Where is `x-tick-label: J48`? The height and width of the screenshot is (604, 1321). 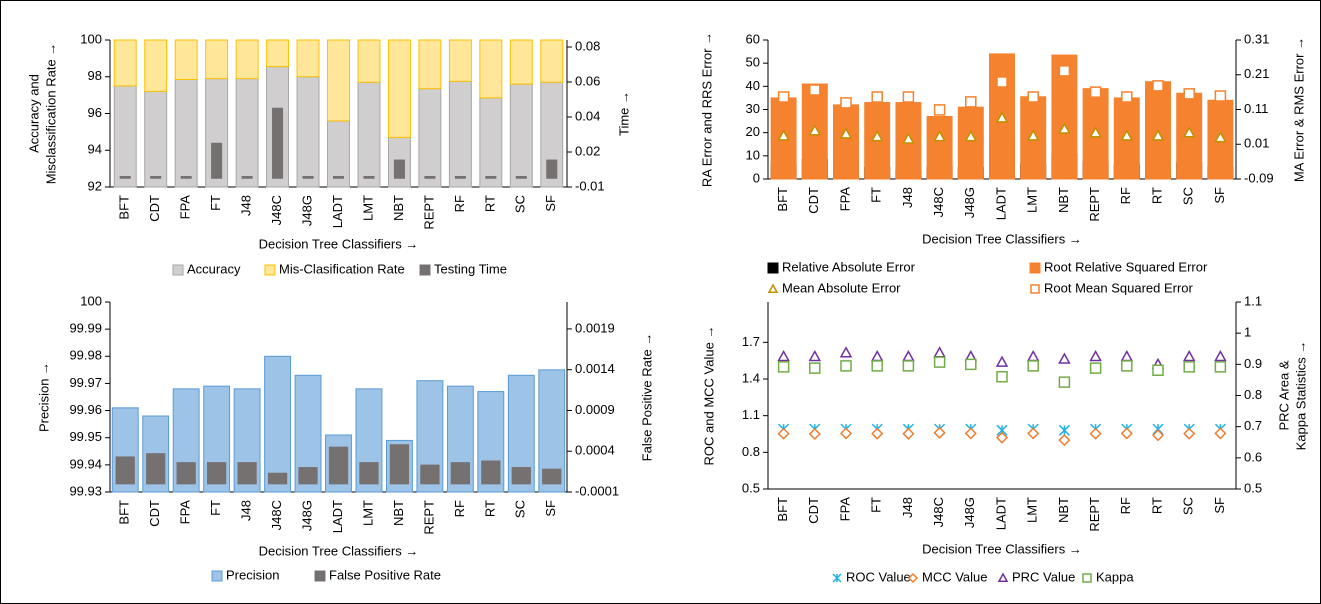 x-tick-label: J48 is located at coordinates (907, 197).